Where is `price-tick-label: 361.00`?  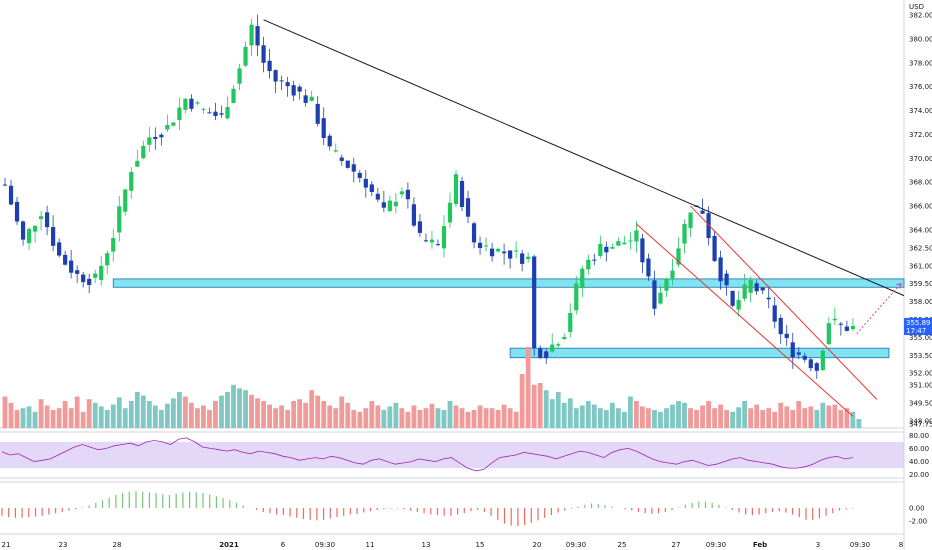
price-tick-label: 361.00 is located at coordinates (920, 266).